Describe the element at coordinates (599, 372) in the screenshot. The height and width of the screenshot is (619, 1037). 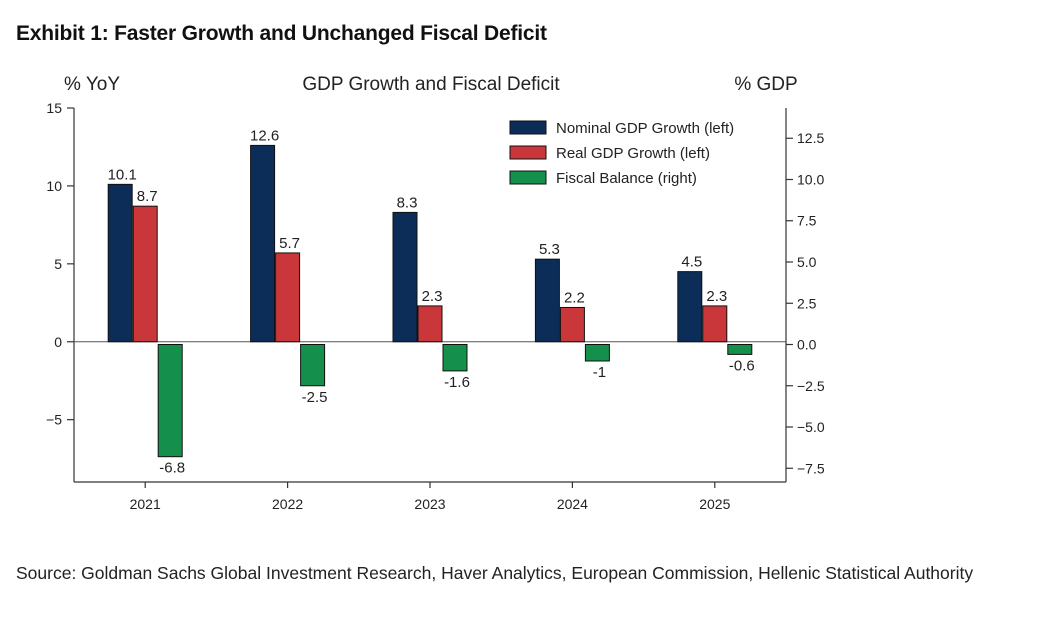
I see `data-label: -1` at that location.